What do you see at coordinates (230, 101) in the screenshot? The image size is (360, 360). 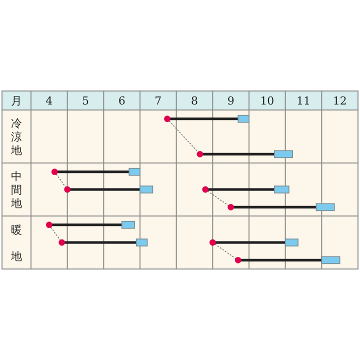 I see `x-tick-label: 9` at bounding box center [230, 101].